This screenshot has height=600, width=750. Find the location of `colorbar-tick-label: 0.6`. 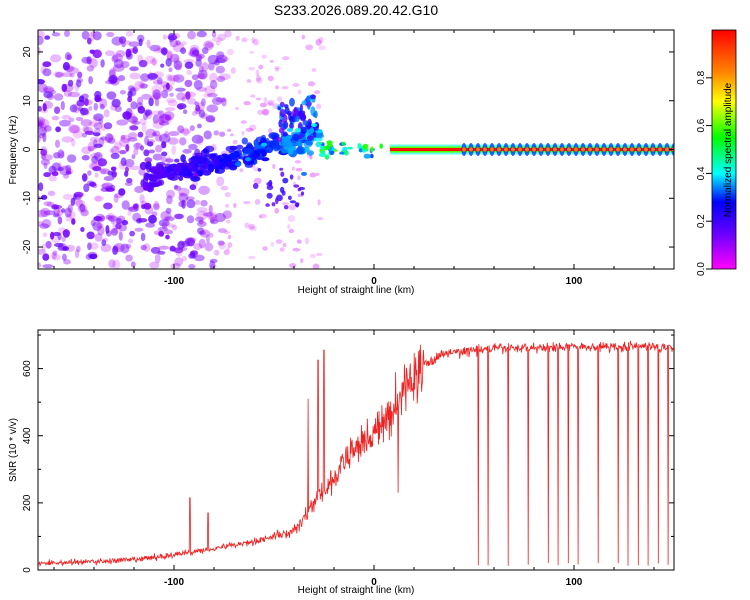

colorbar-tick-label: 0.6 is located at coordinates (701, 125).